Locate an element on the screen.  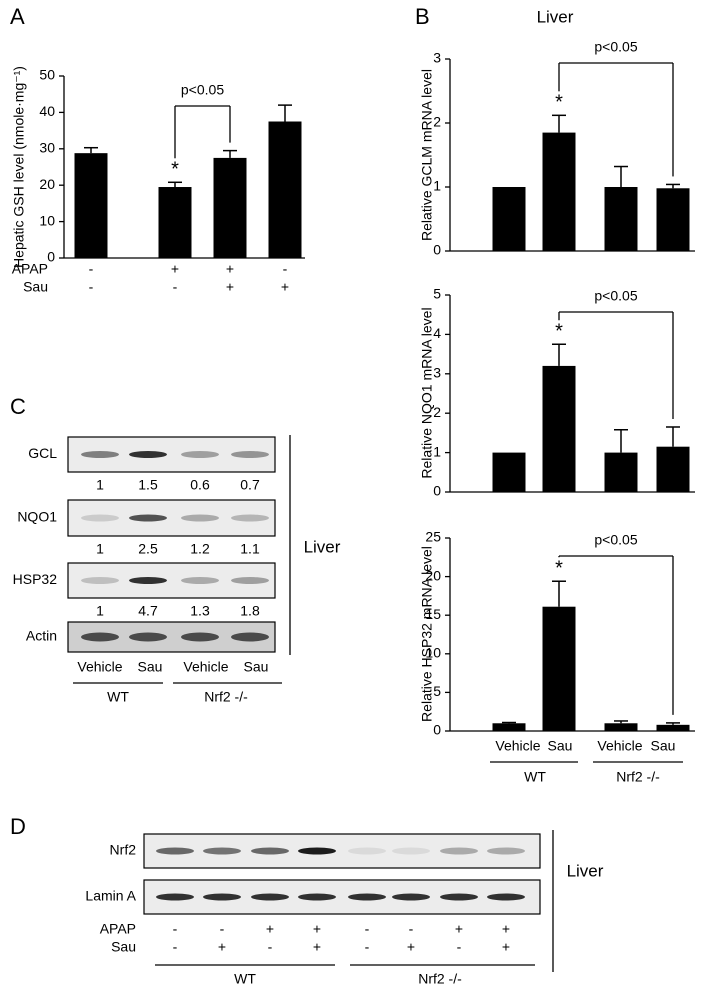
y-tick-label: 25 is located at coordinates (433, 537).